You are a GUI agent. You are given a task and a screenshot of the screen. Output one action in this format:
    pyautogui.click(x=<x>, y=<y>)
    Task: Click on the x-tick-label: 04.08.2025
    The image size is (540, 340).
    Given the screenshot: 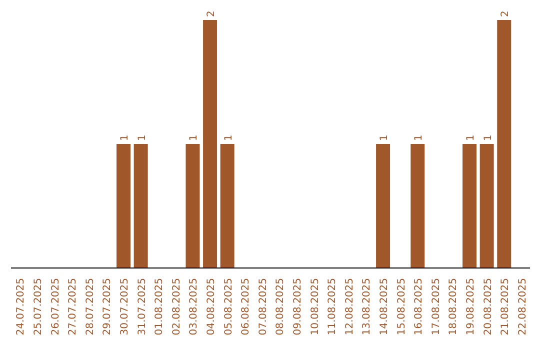 What is the action you would take?
    pyautogui.click(x=211, y=307)
    